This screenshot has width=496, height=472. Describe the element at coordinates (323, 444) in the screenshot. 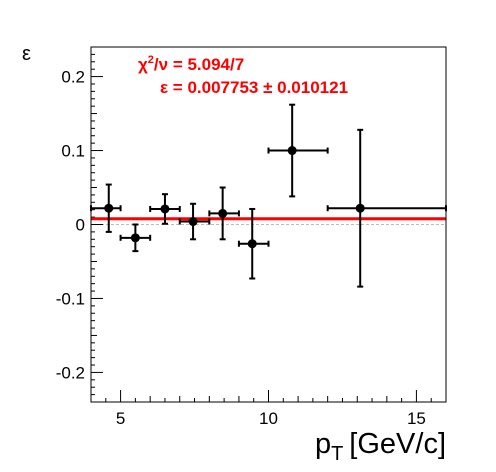

I see `x-axis-label-main: p` at that location.